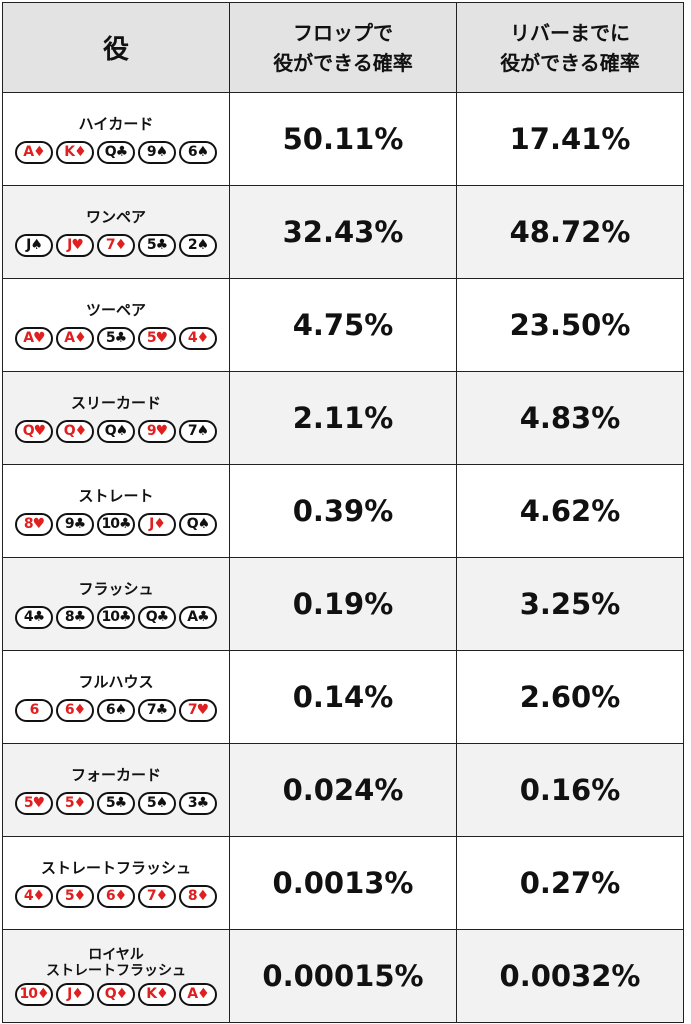  I want to click on card-group: J♠ J♥ 7♦ 5♣ 2♠, so click(116, 245).